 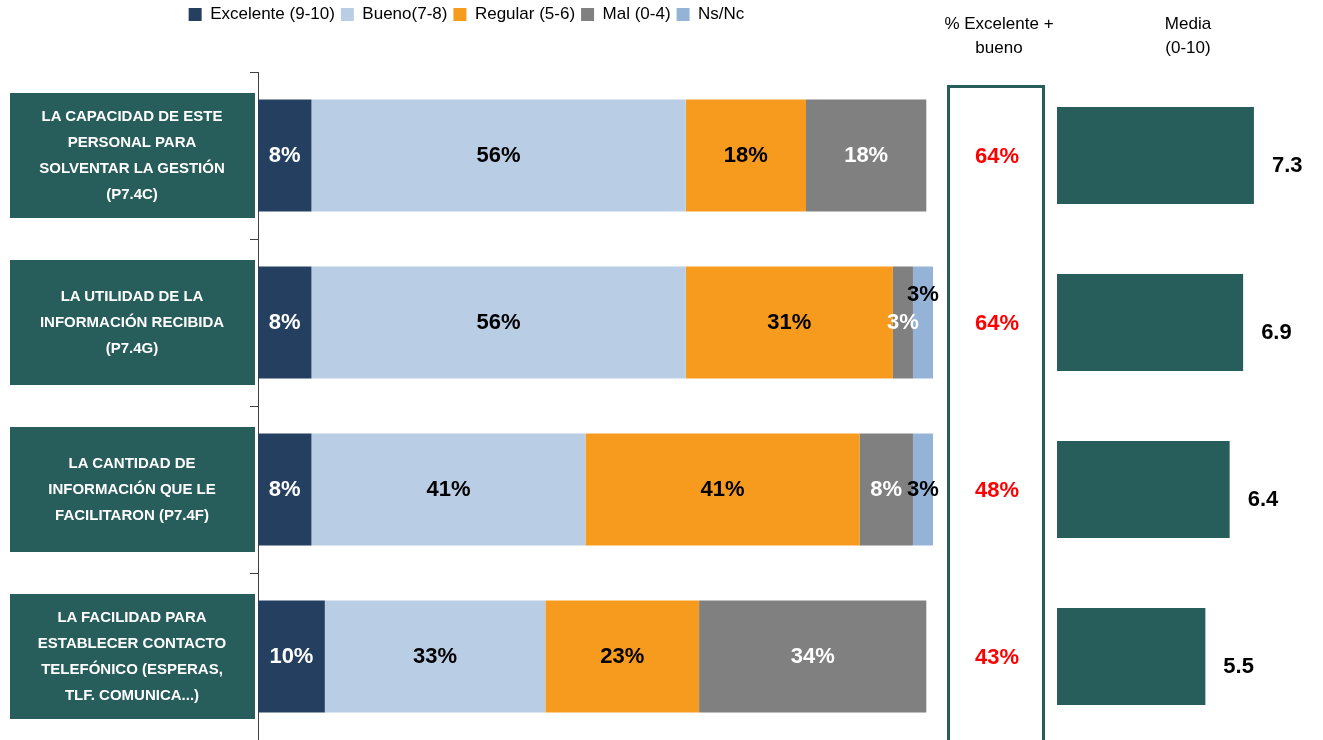 What do you see at coordinates (996, 489) in the screenshot?
I see `text: 48%` at bounding box center [996, 489].